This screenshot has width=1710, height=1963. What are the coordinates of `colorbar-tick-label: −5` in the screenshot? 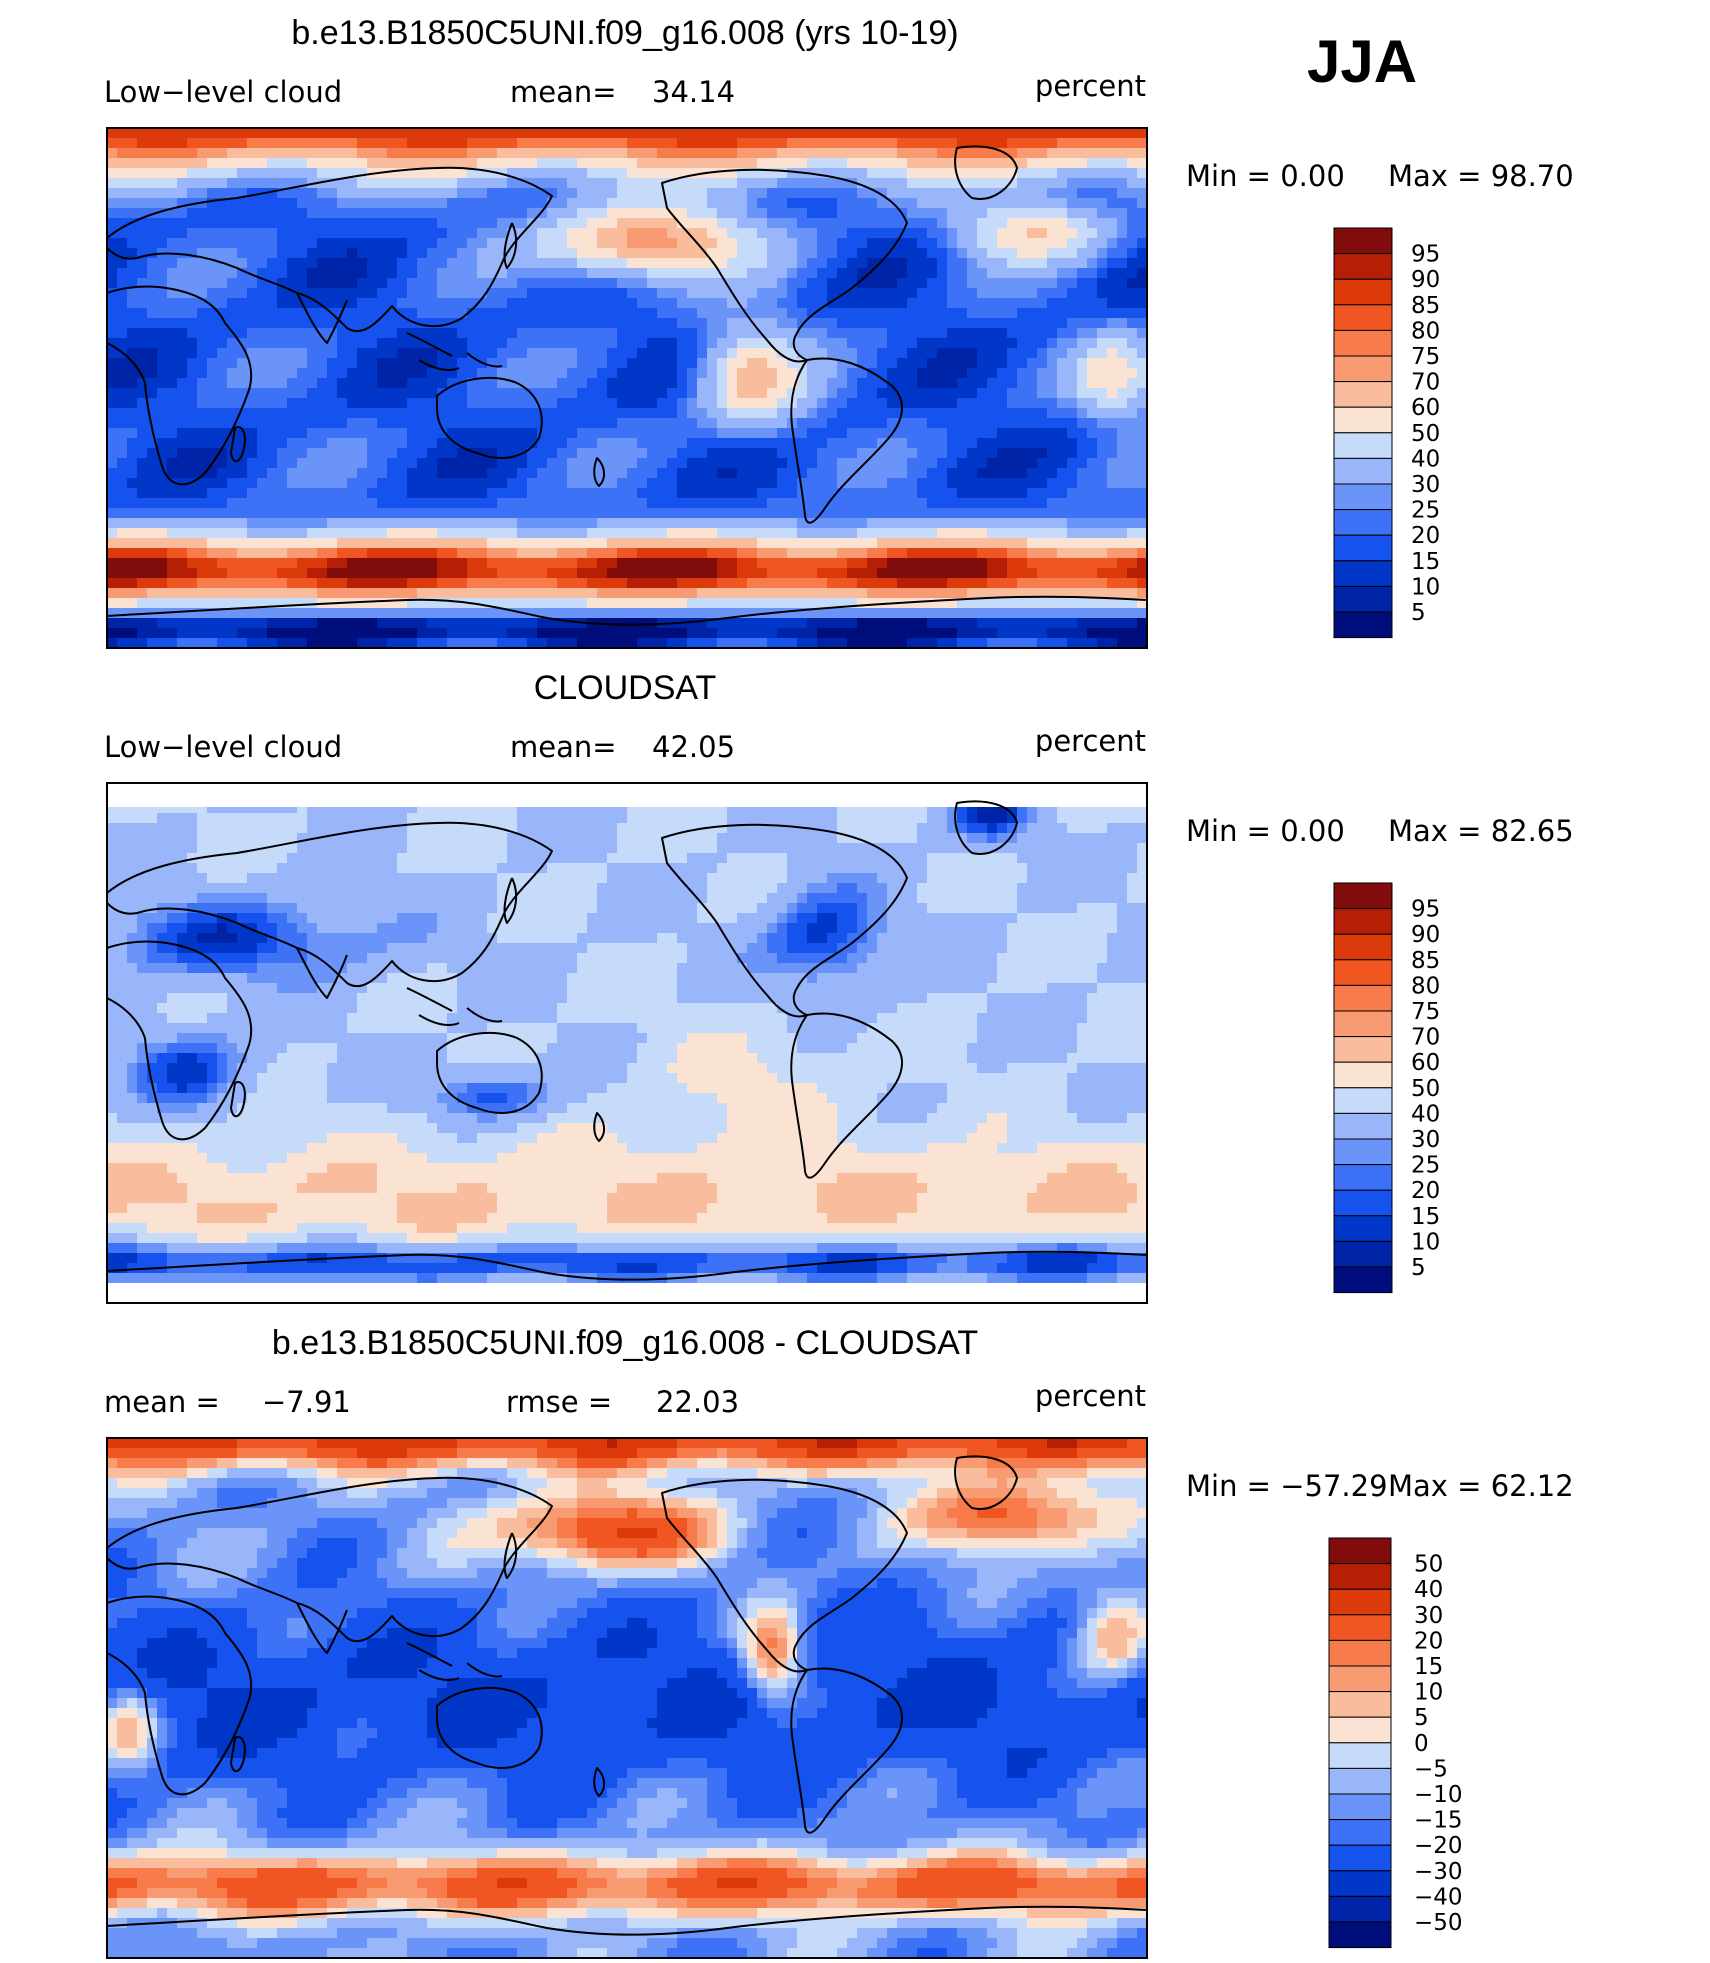 It's located at (1431, 1769).